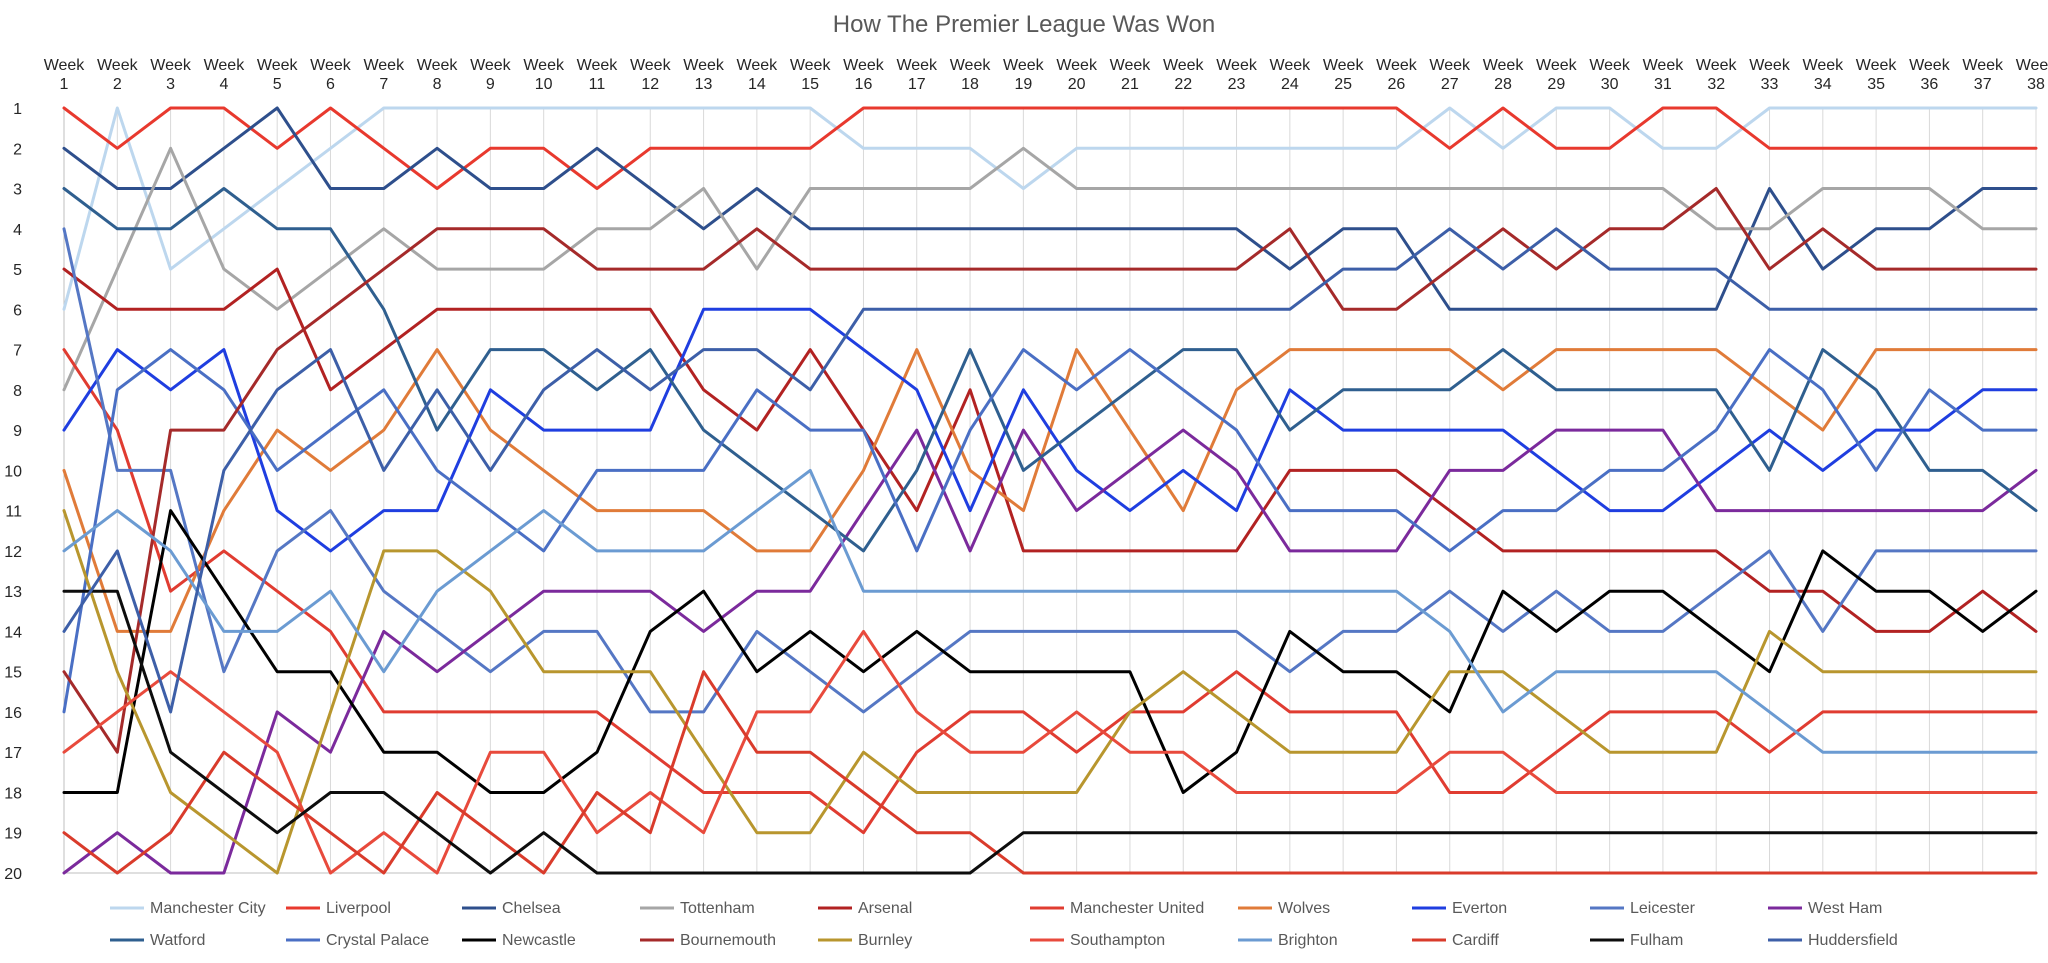  I want to click on legend-label: Manchester United, so click(1137, 908).